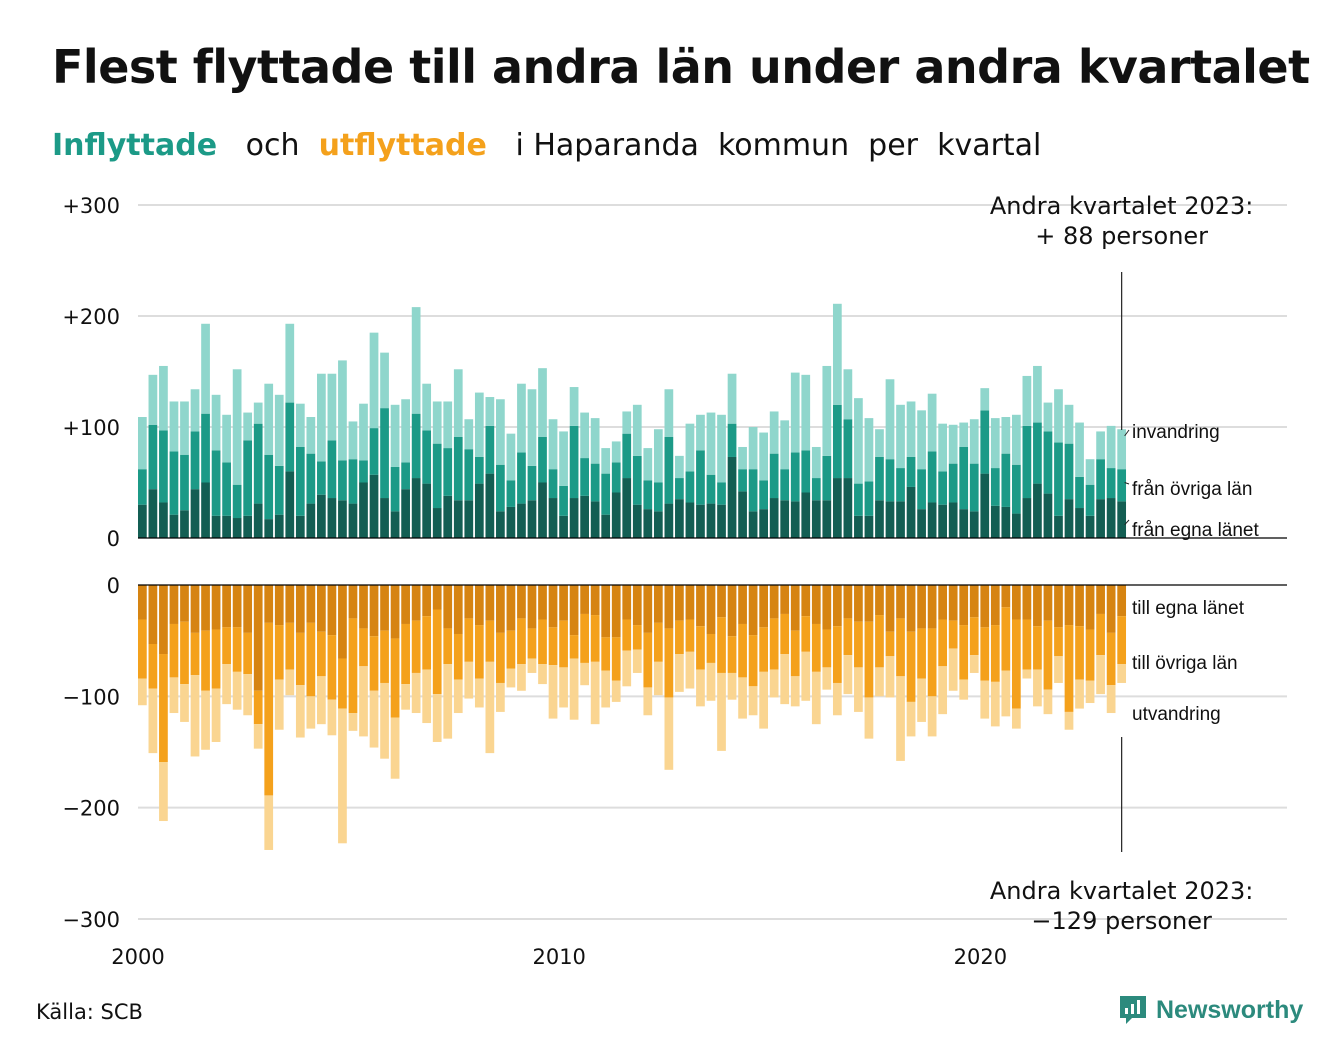  Describe the element at coordinates (1195, 530) in the screenshot. I see `legend-label-in: från egna länet` at that location.